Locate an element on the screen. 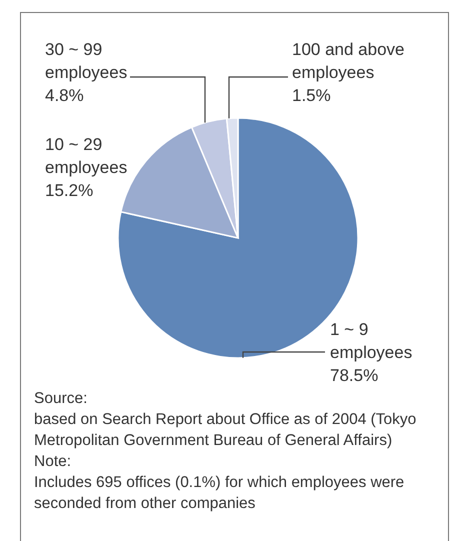  data-label: 78.5% is located at coordinates (354, 375).